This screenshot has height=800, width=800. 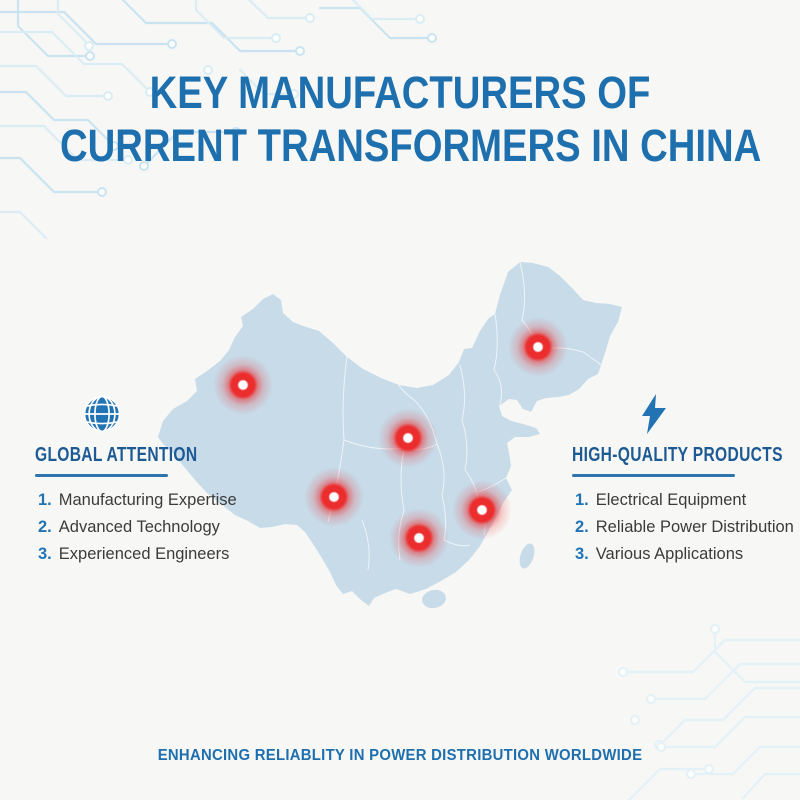 I want to click on globe-icon, so click(x=101, y=414).